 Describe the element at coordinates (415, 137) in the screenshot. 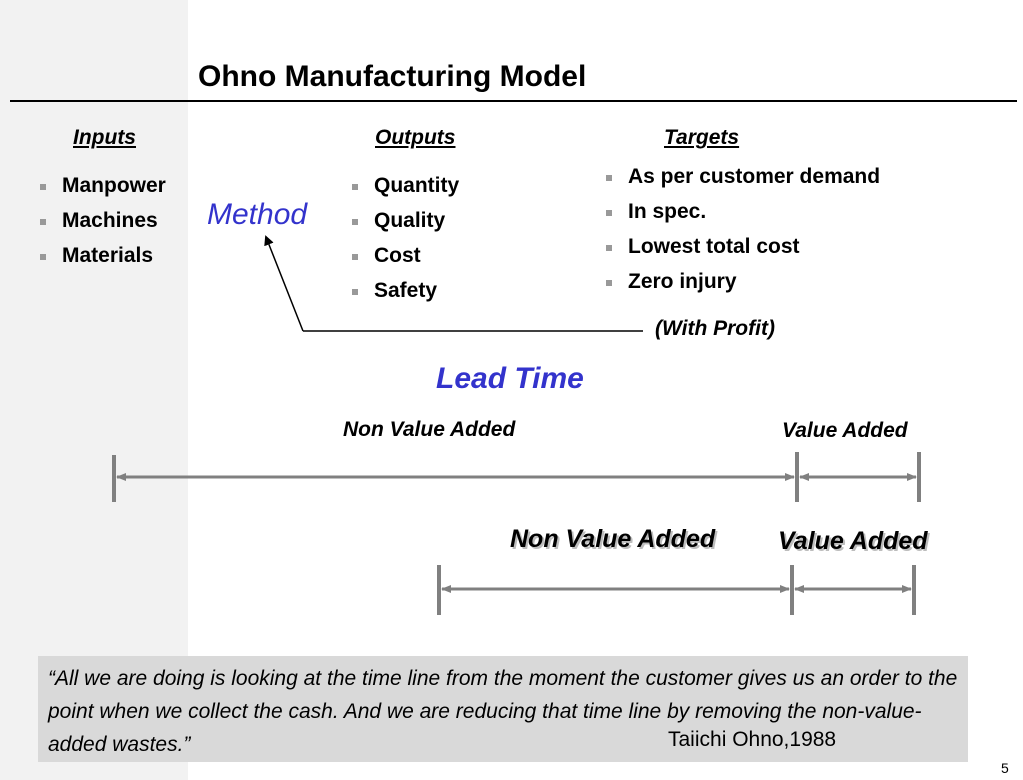

I see `outputs-heading: Outputs` at that location.